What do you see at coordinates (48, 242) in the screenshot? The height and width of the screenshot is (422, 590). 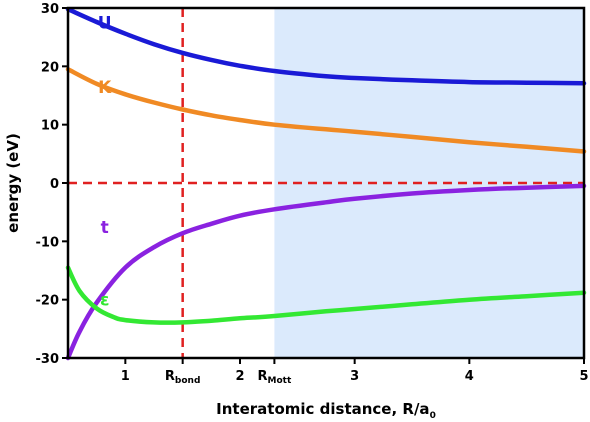 I see `y-tick-label: -10` at bounding box center [48, 242].